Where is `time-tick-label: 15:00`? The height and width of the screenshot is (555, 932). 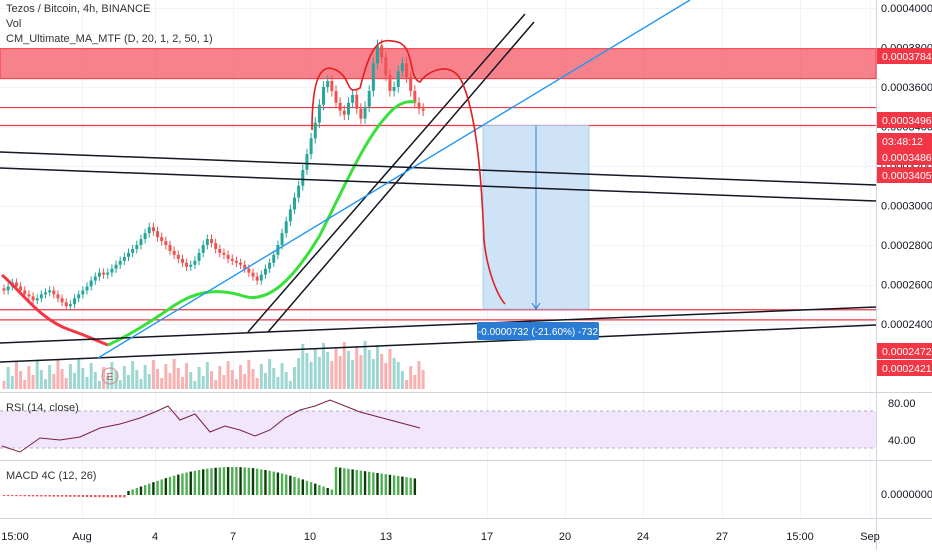 time-tick-label: 15:00 is located at coordinates (15, 537).